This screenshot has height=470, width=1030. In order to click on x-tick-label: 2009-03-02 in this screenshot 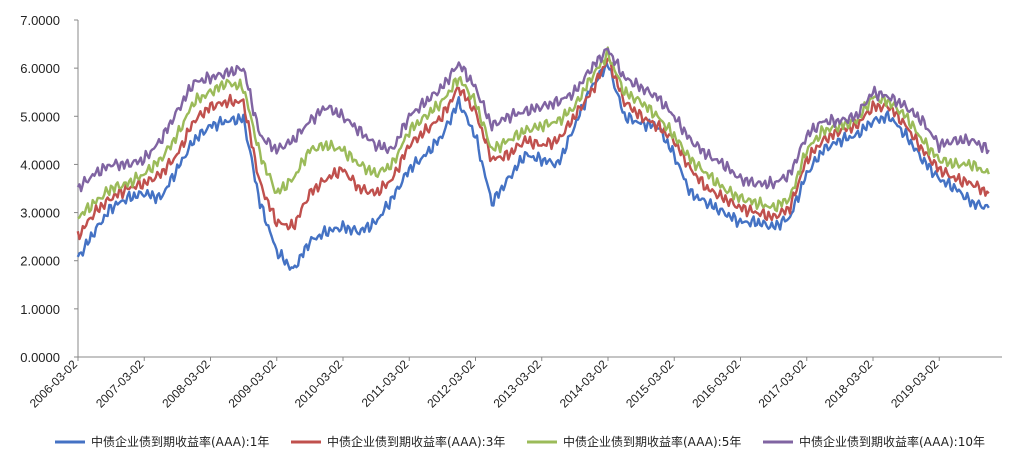, I will do `click(253, 384)`.